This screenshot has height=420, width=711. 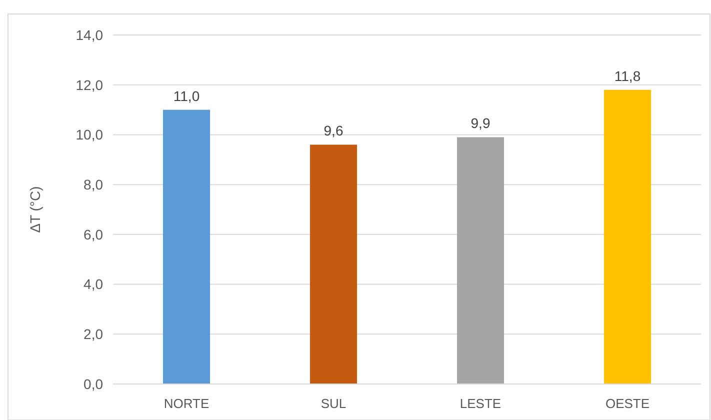 What do you see at coordinates (94, 334) in the screenshot?
I see `y-tick-label: 2,0` at bounding box center [94, 334].